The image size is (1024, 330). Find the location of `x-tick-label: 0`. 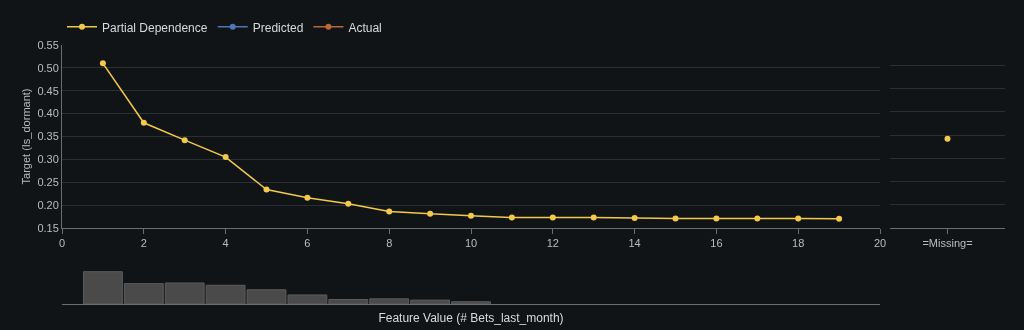

x-tick-label: 0 is located at coordinates (62, 243).